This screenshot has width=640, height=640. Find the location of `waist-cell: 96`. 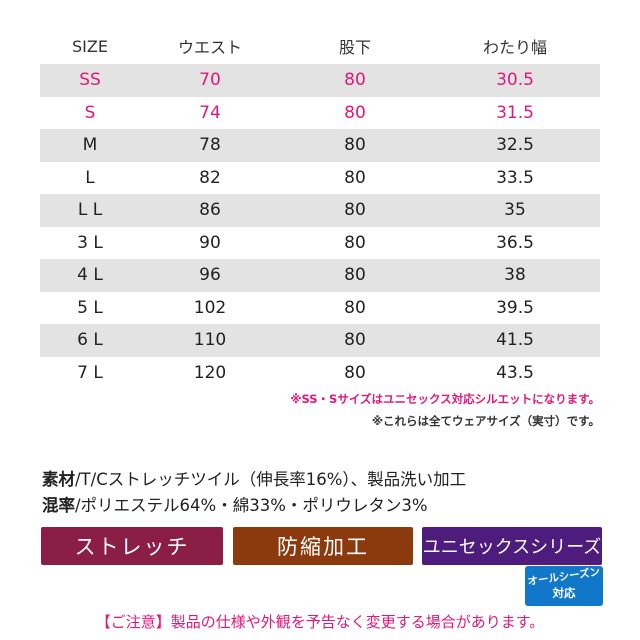

waist-cell: 96 is located at coordinates (210, 275).